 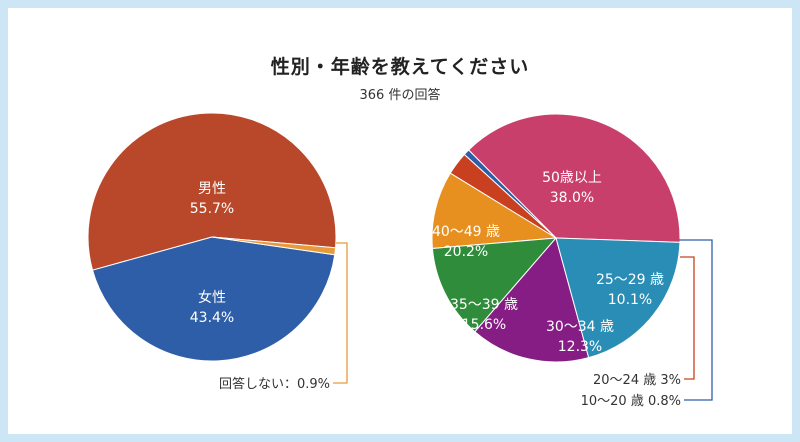 What do you see at coordinates (630, 300) in the screenshot?
I see `slice-value-label: 10.1%` at bounding box center [630, 300].